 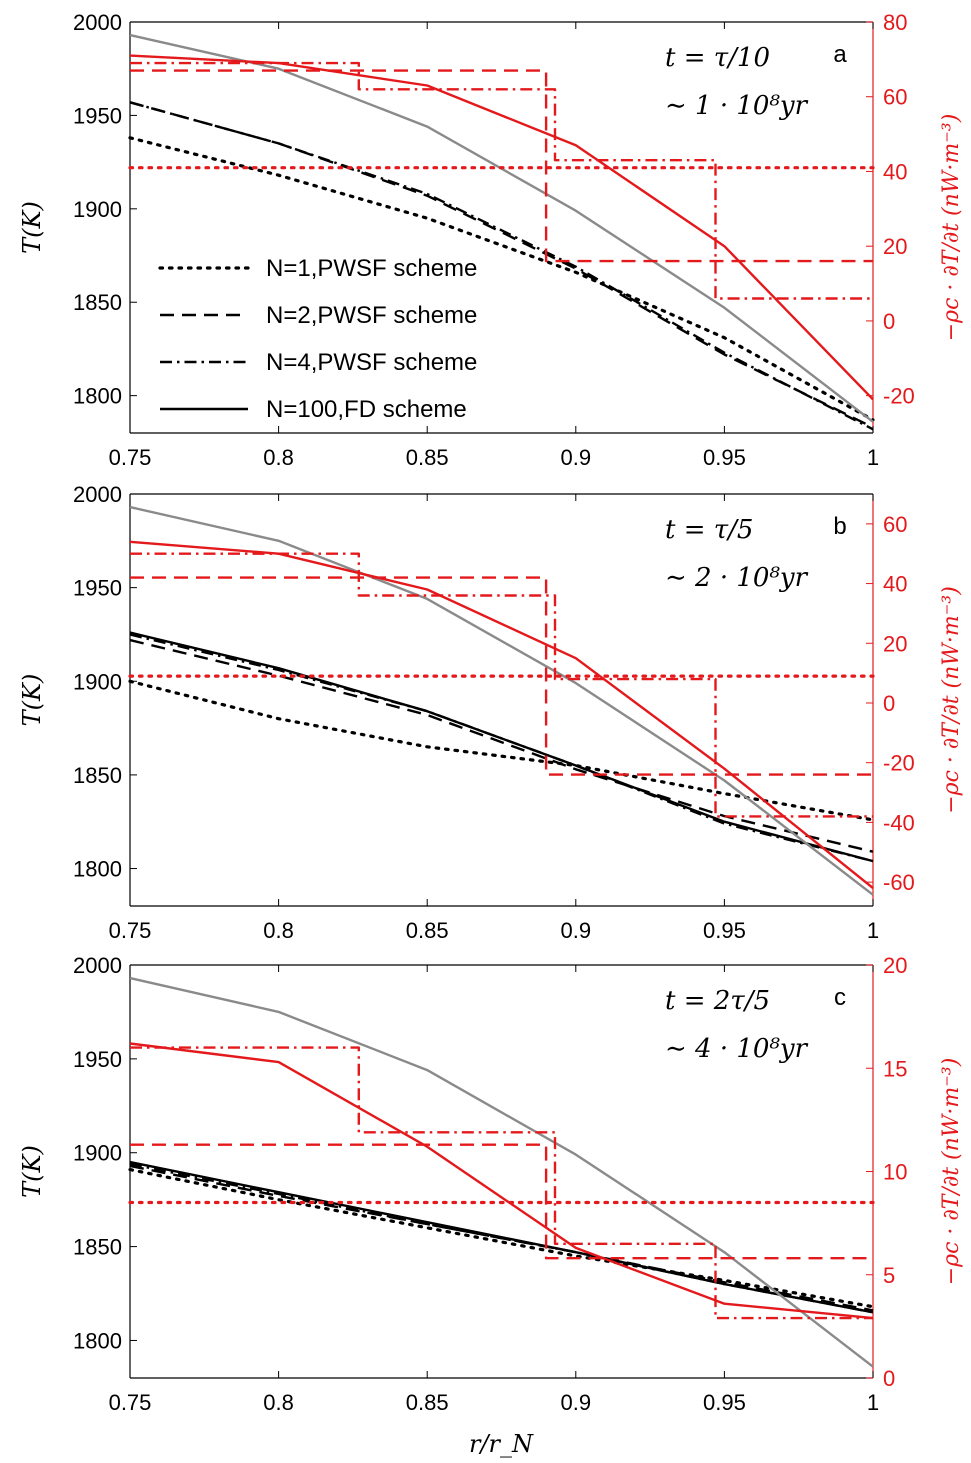 What do you see at coordinates (709, 530) in the screenshot?
I see `time-annotation: t = τ/5` at bounding box center [709, 530].